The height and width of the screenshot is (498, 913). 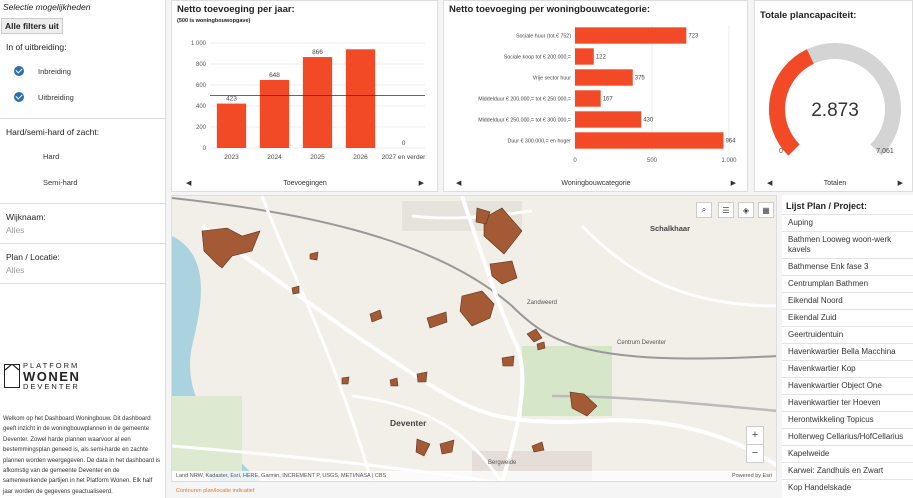 I want to click on wijknaam-value: Alles, so click(x=15, y=230).